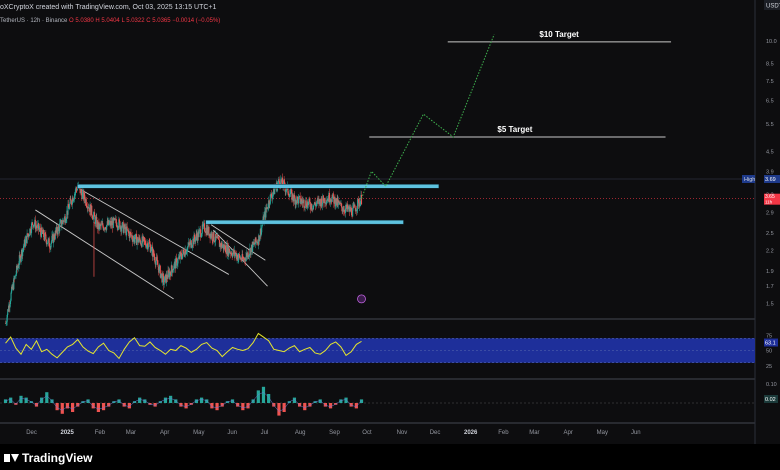 This screenshot has height=470, width=780. What do you see at coordinates (503, 433) in the screenshot?
I see `time-tick-label: Feb` at bounding box center [503, 433].